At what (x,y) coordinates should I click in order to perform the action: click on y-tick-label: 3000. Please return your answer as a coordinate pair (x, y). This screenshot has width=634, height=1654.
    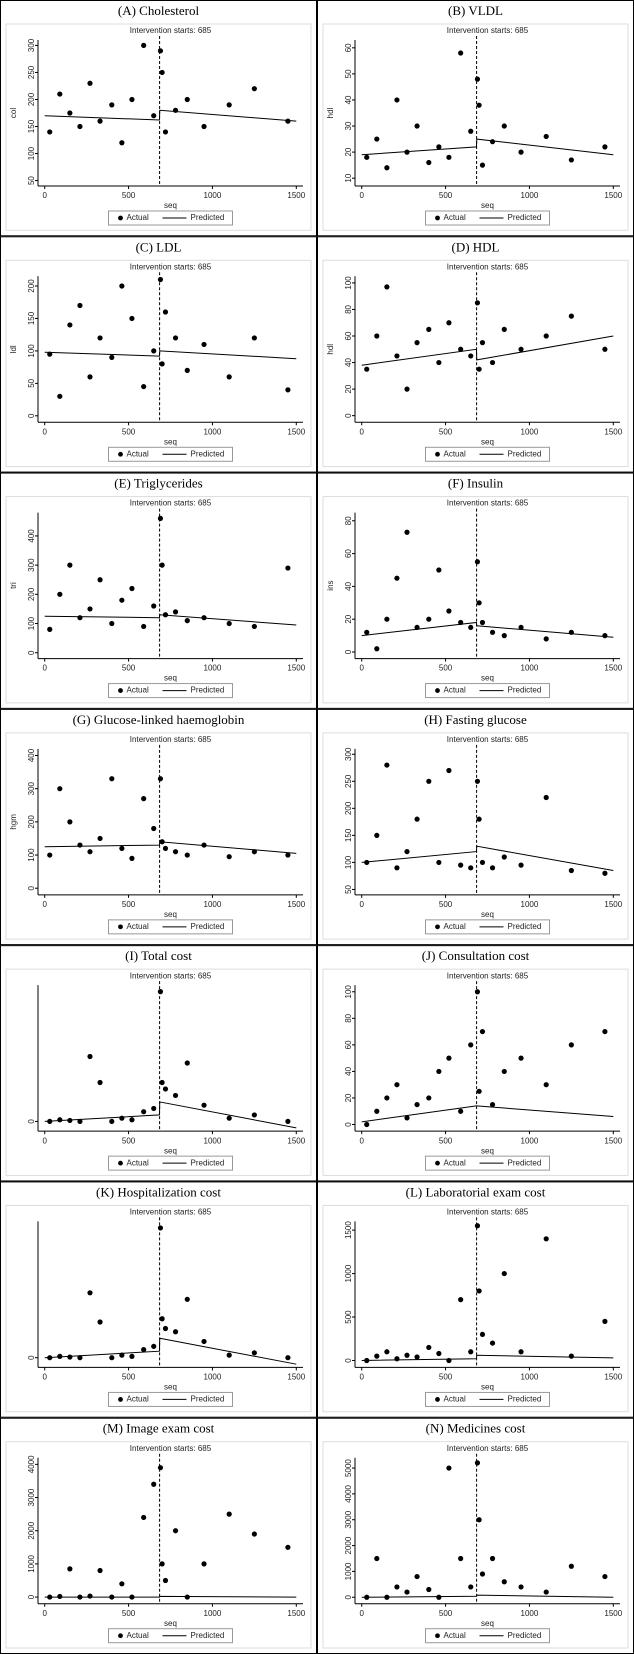
    Looking at the image, I should click on (348, 1519).